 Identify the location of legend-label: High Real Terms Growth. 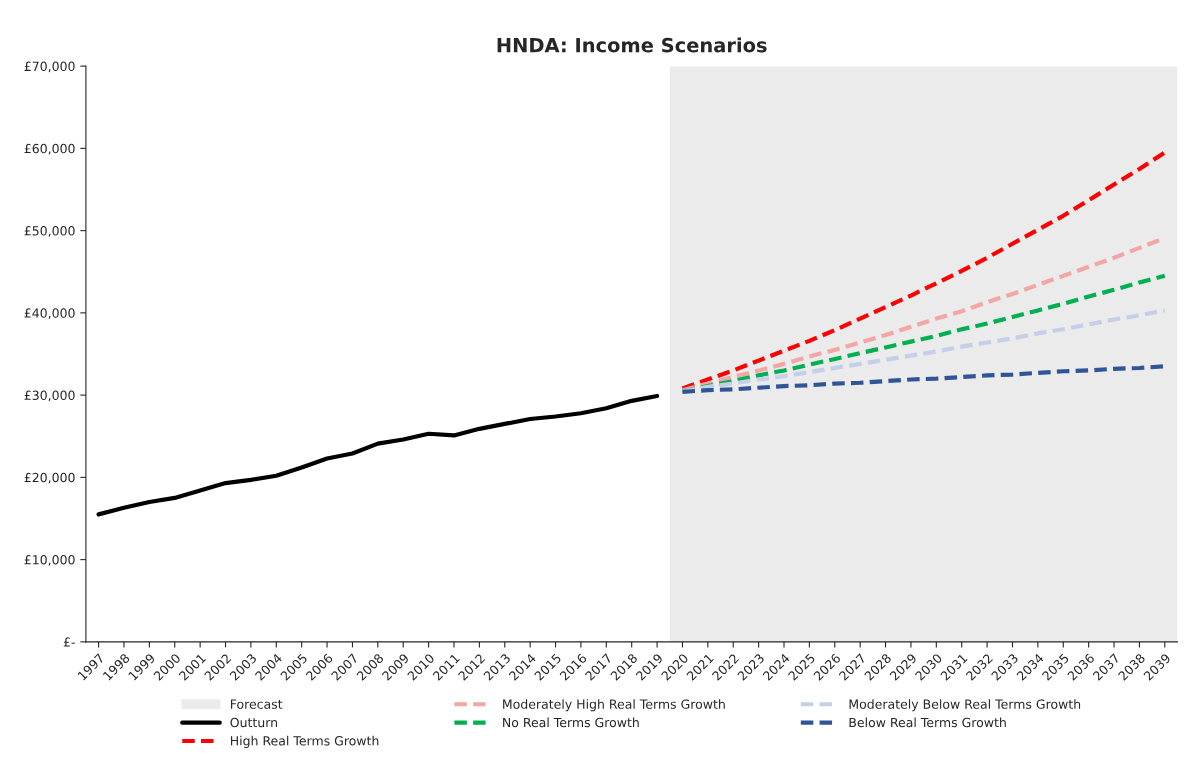
(304, 741).